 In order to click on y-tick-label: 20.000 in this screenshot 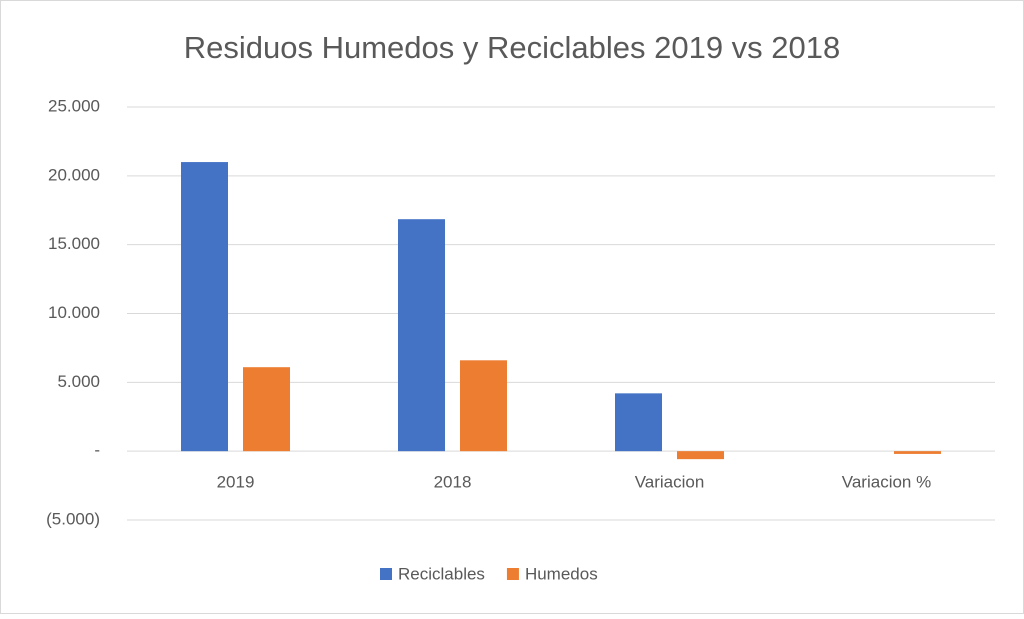, I will do `click(74, 174)`.